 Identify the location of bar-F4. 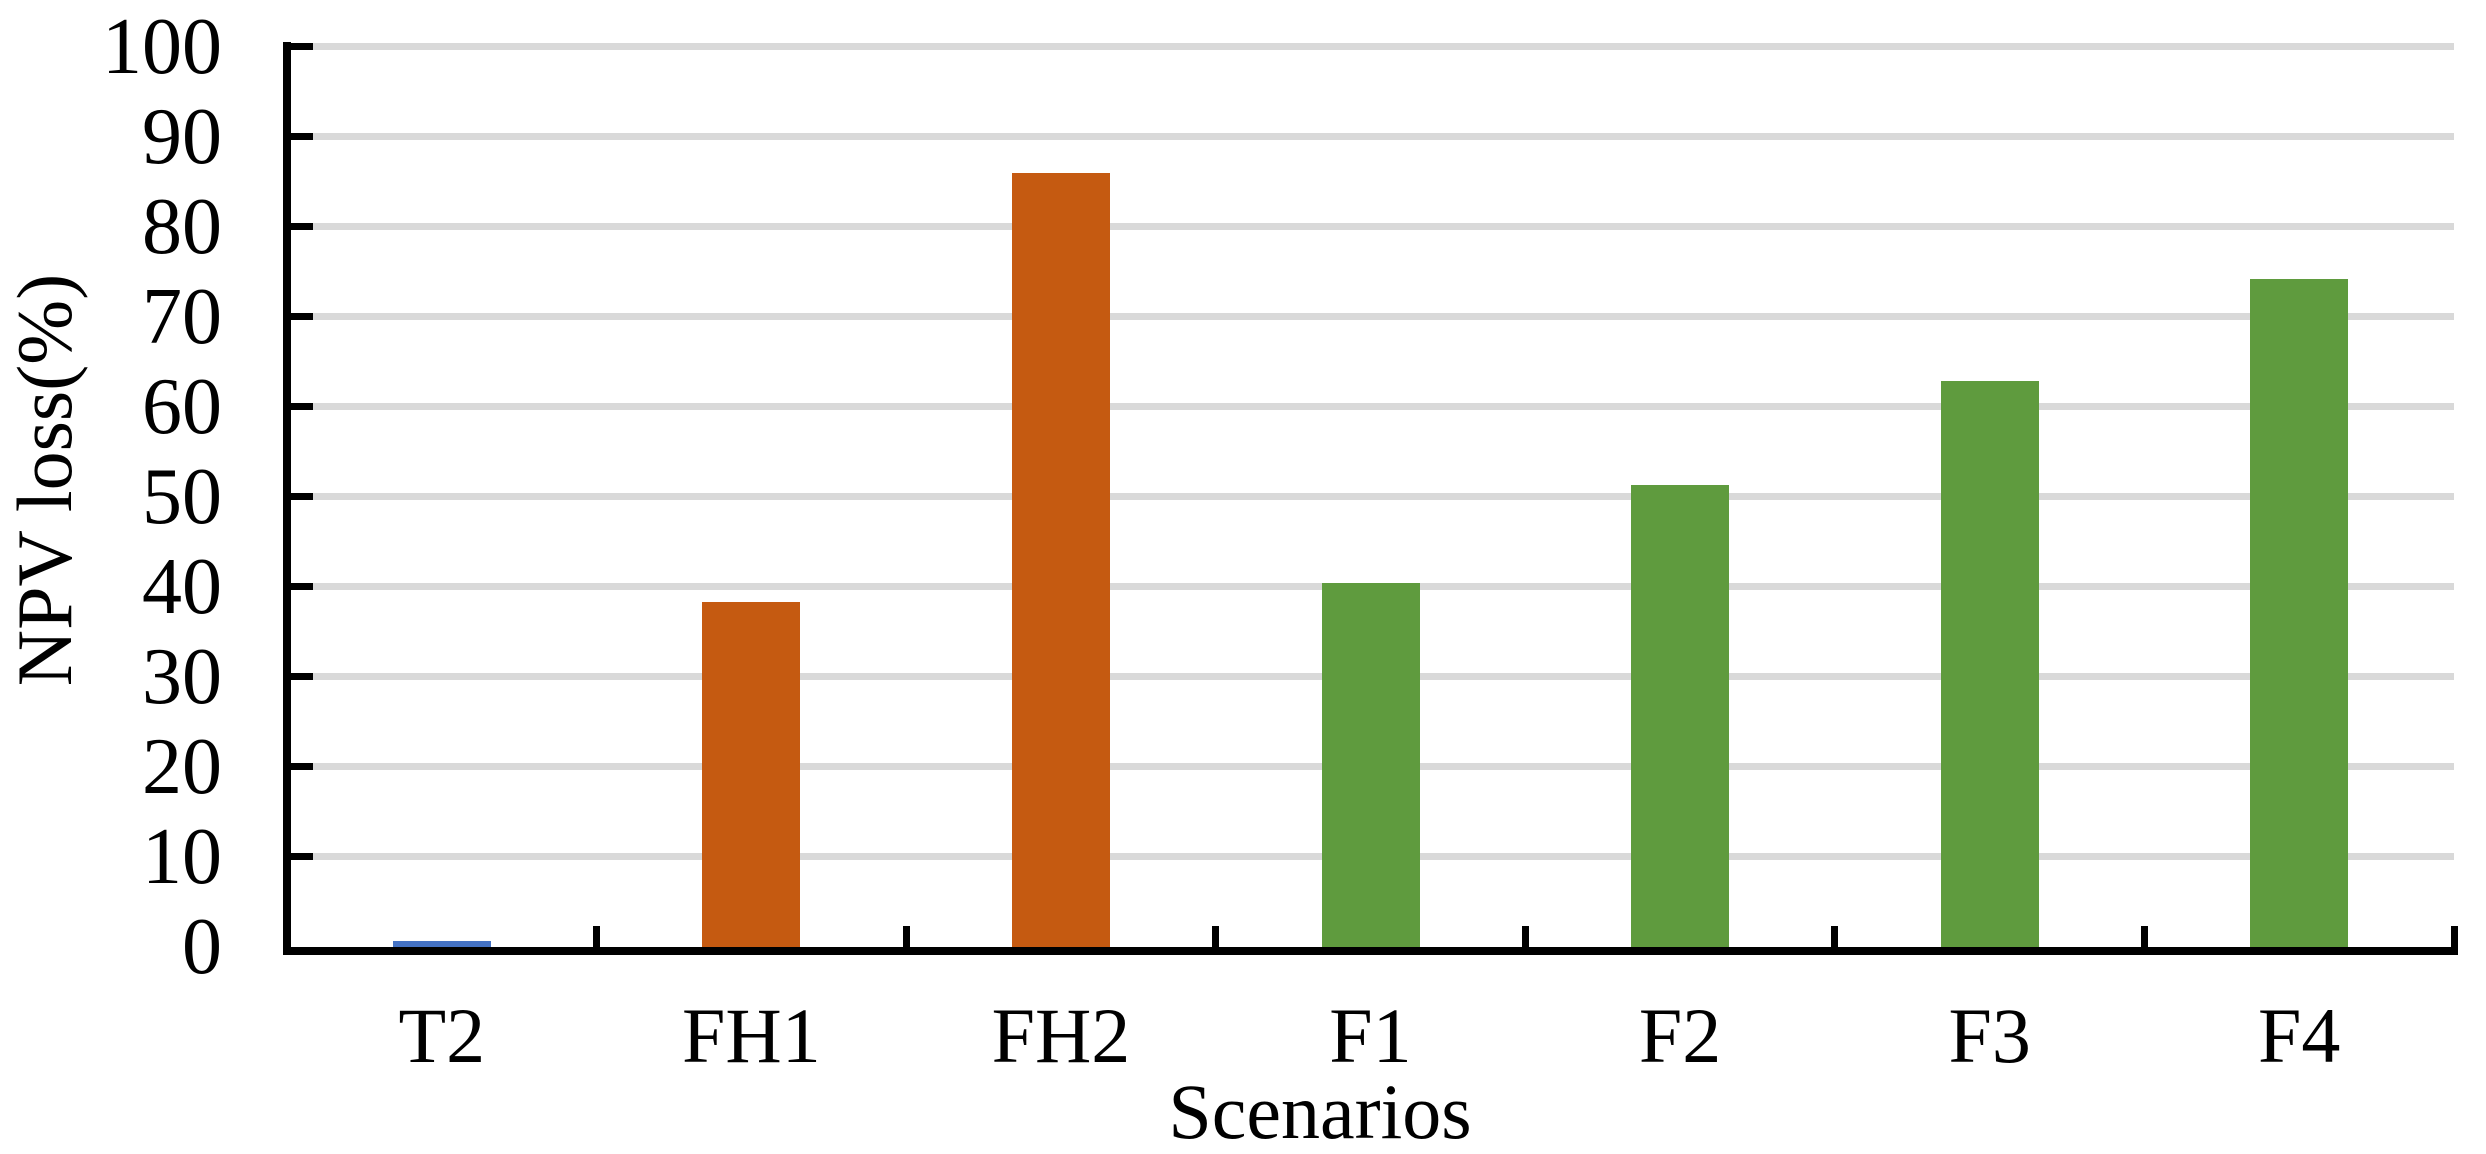
(2299, 612).